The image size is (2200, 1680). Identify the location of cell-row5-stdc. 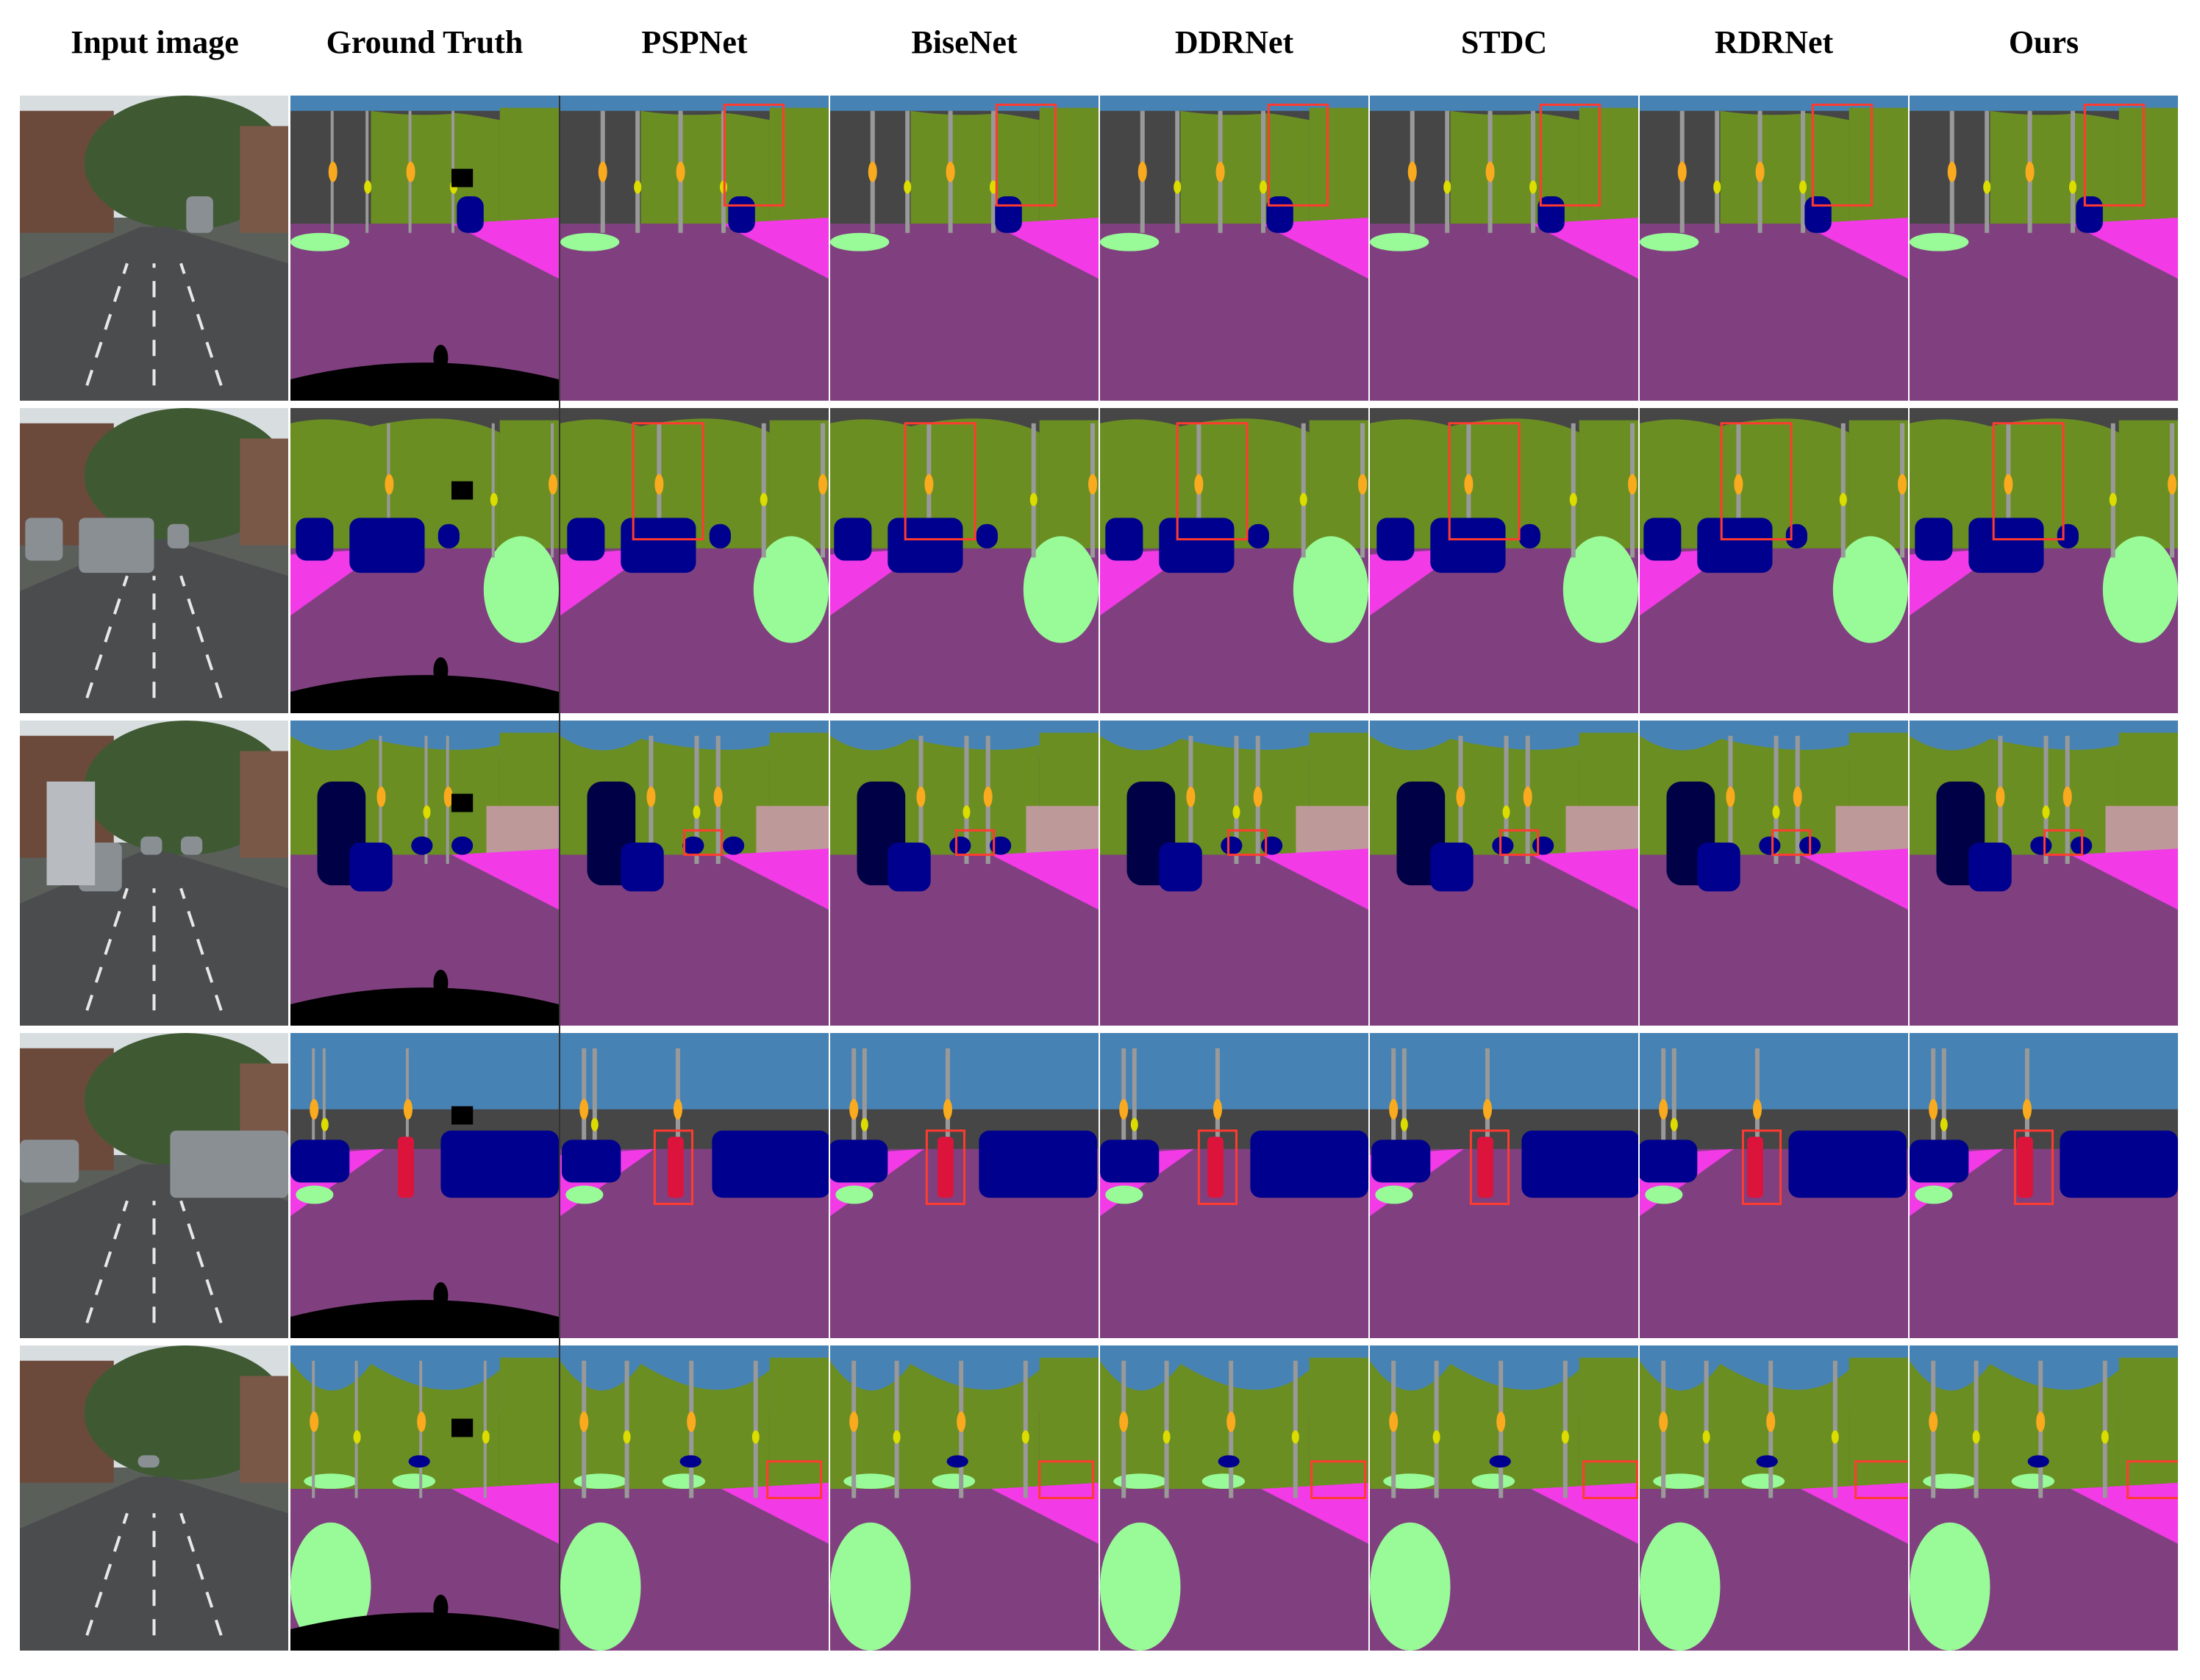
(1504, 1498).